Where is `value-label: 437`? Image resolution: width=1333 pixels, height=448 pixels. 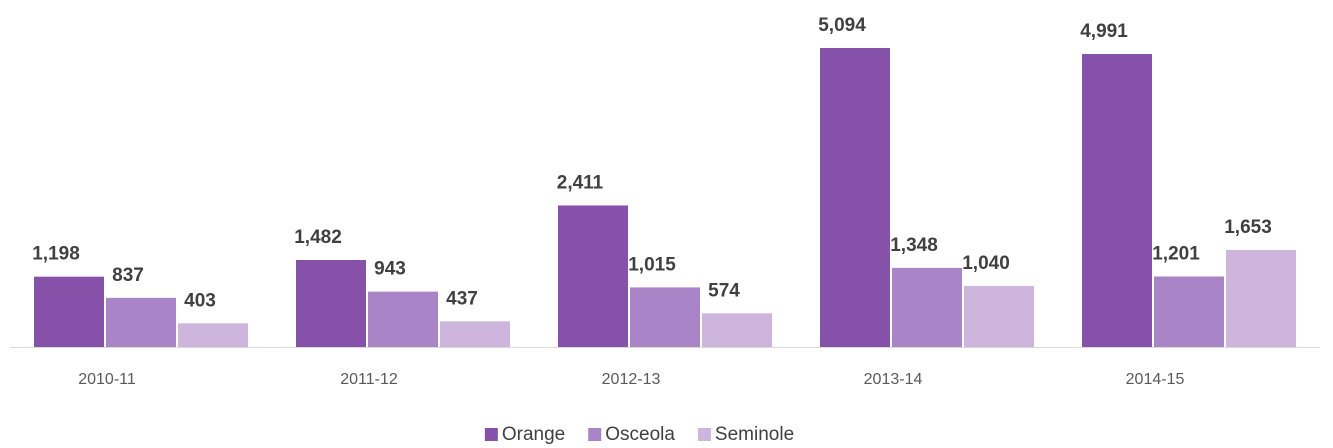 value-label: 437 is located at coordinates (462, 298).